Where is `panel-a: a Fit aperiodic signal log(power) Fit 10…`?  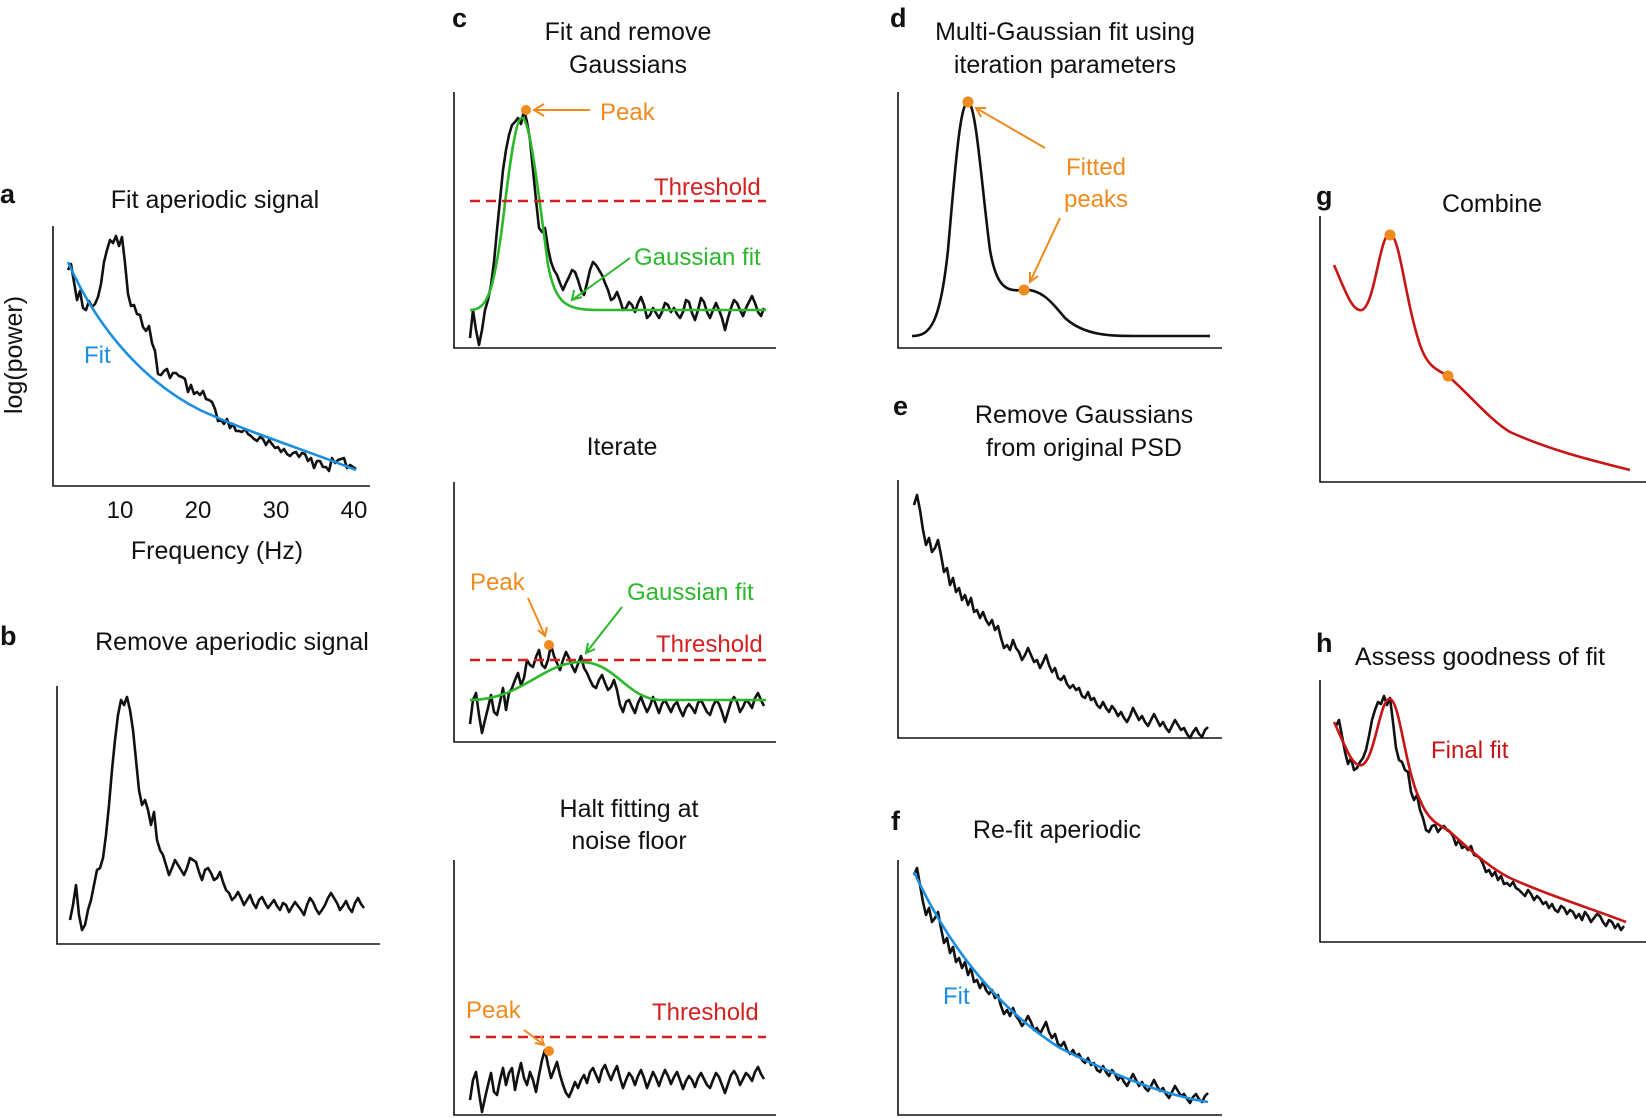 panel-a: a Fit aperiodic signal log(power) Fit 10… is located at coordinates (185, 372).